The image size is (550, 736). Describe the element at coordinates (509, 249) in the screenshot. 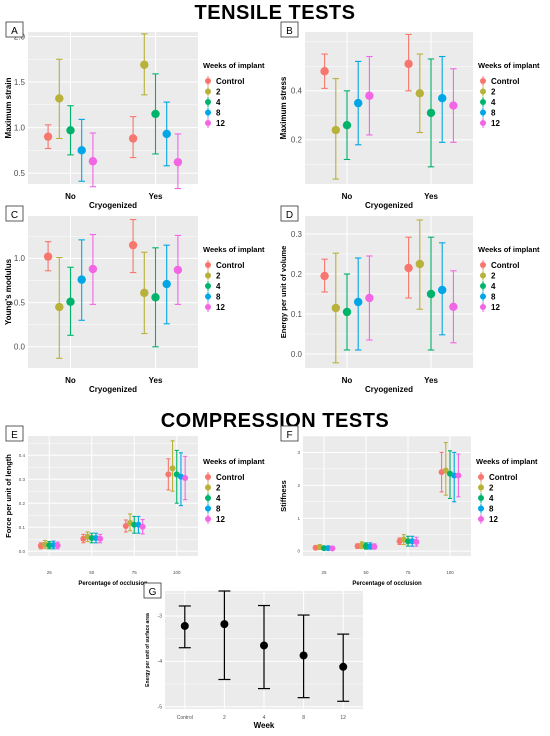

I see `legend-title: Weeks of implant` at that location.